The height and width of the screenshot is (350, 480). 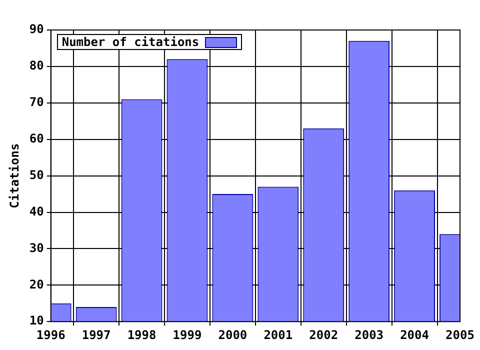 What do you see at coordinates (36, 284) in the screenshot?
I see `y-tick-label: 20` at bounding box center [36, 284].